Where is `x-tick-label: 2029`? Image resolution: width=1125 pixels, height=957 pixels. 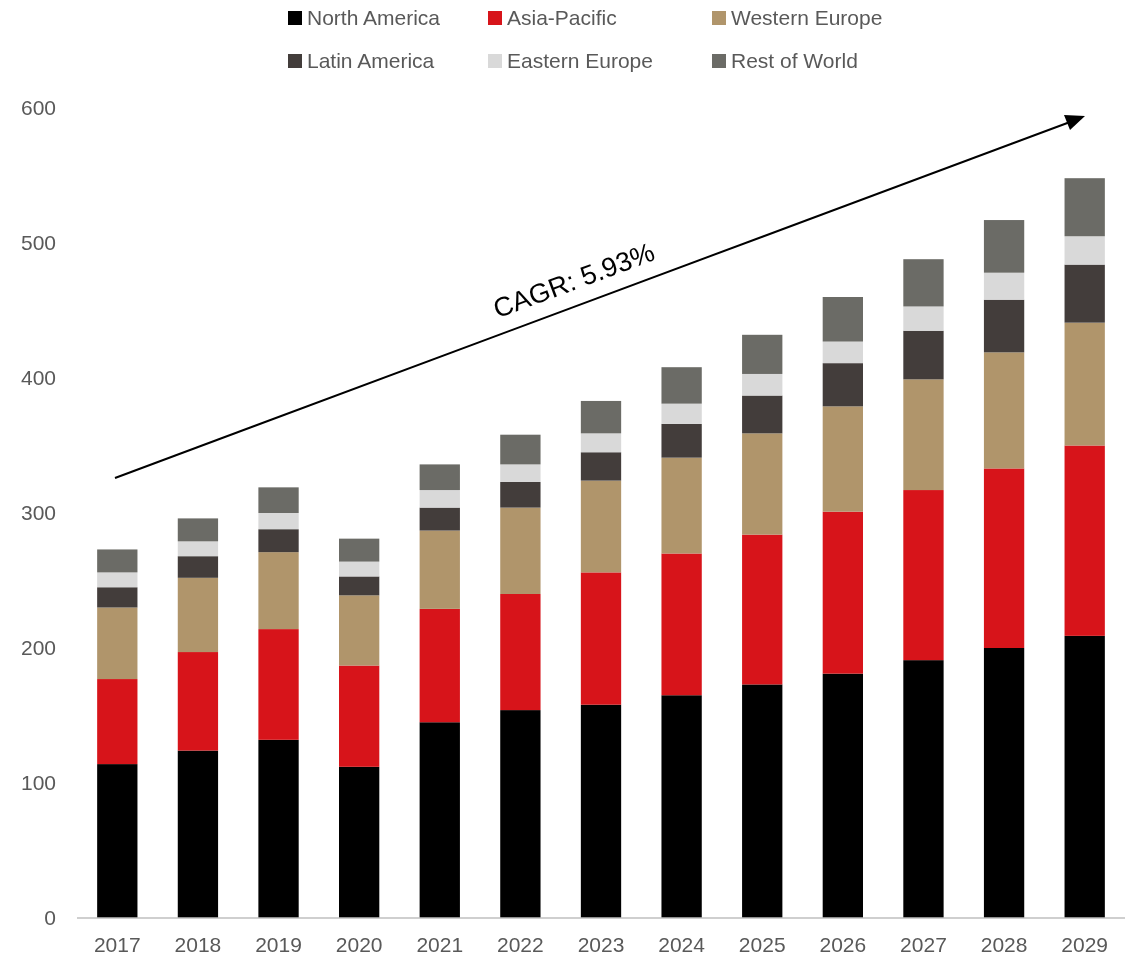
x-tick-label: 2029 is located at coordinates (1085, 945).